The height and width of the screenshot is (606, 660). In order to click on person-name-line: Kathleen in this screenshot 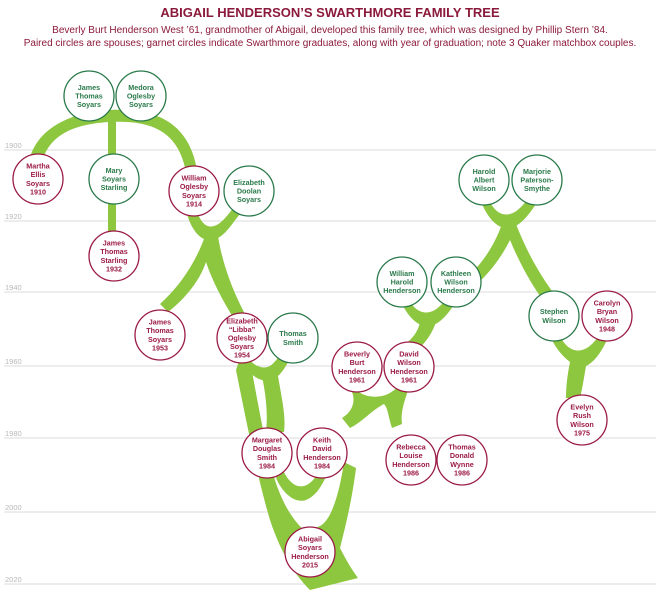, I will do `click(456, 273)`.